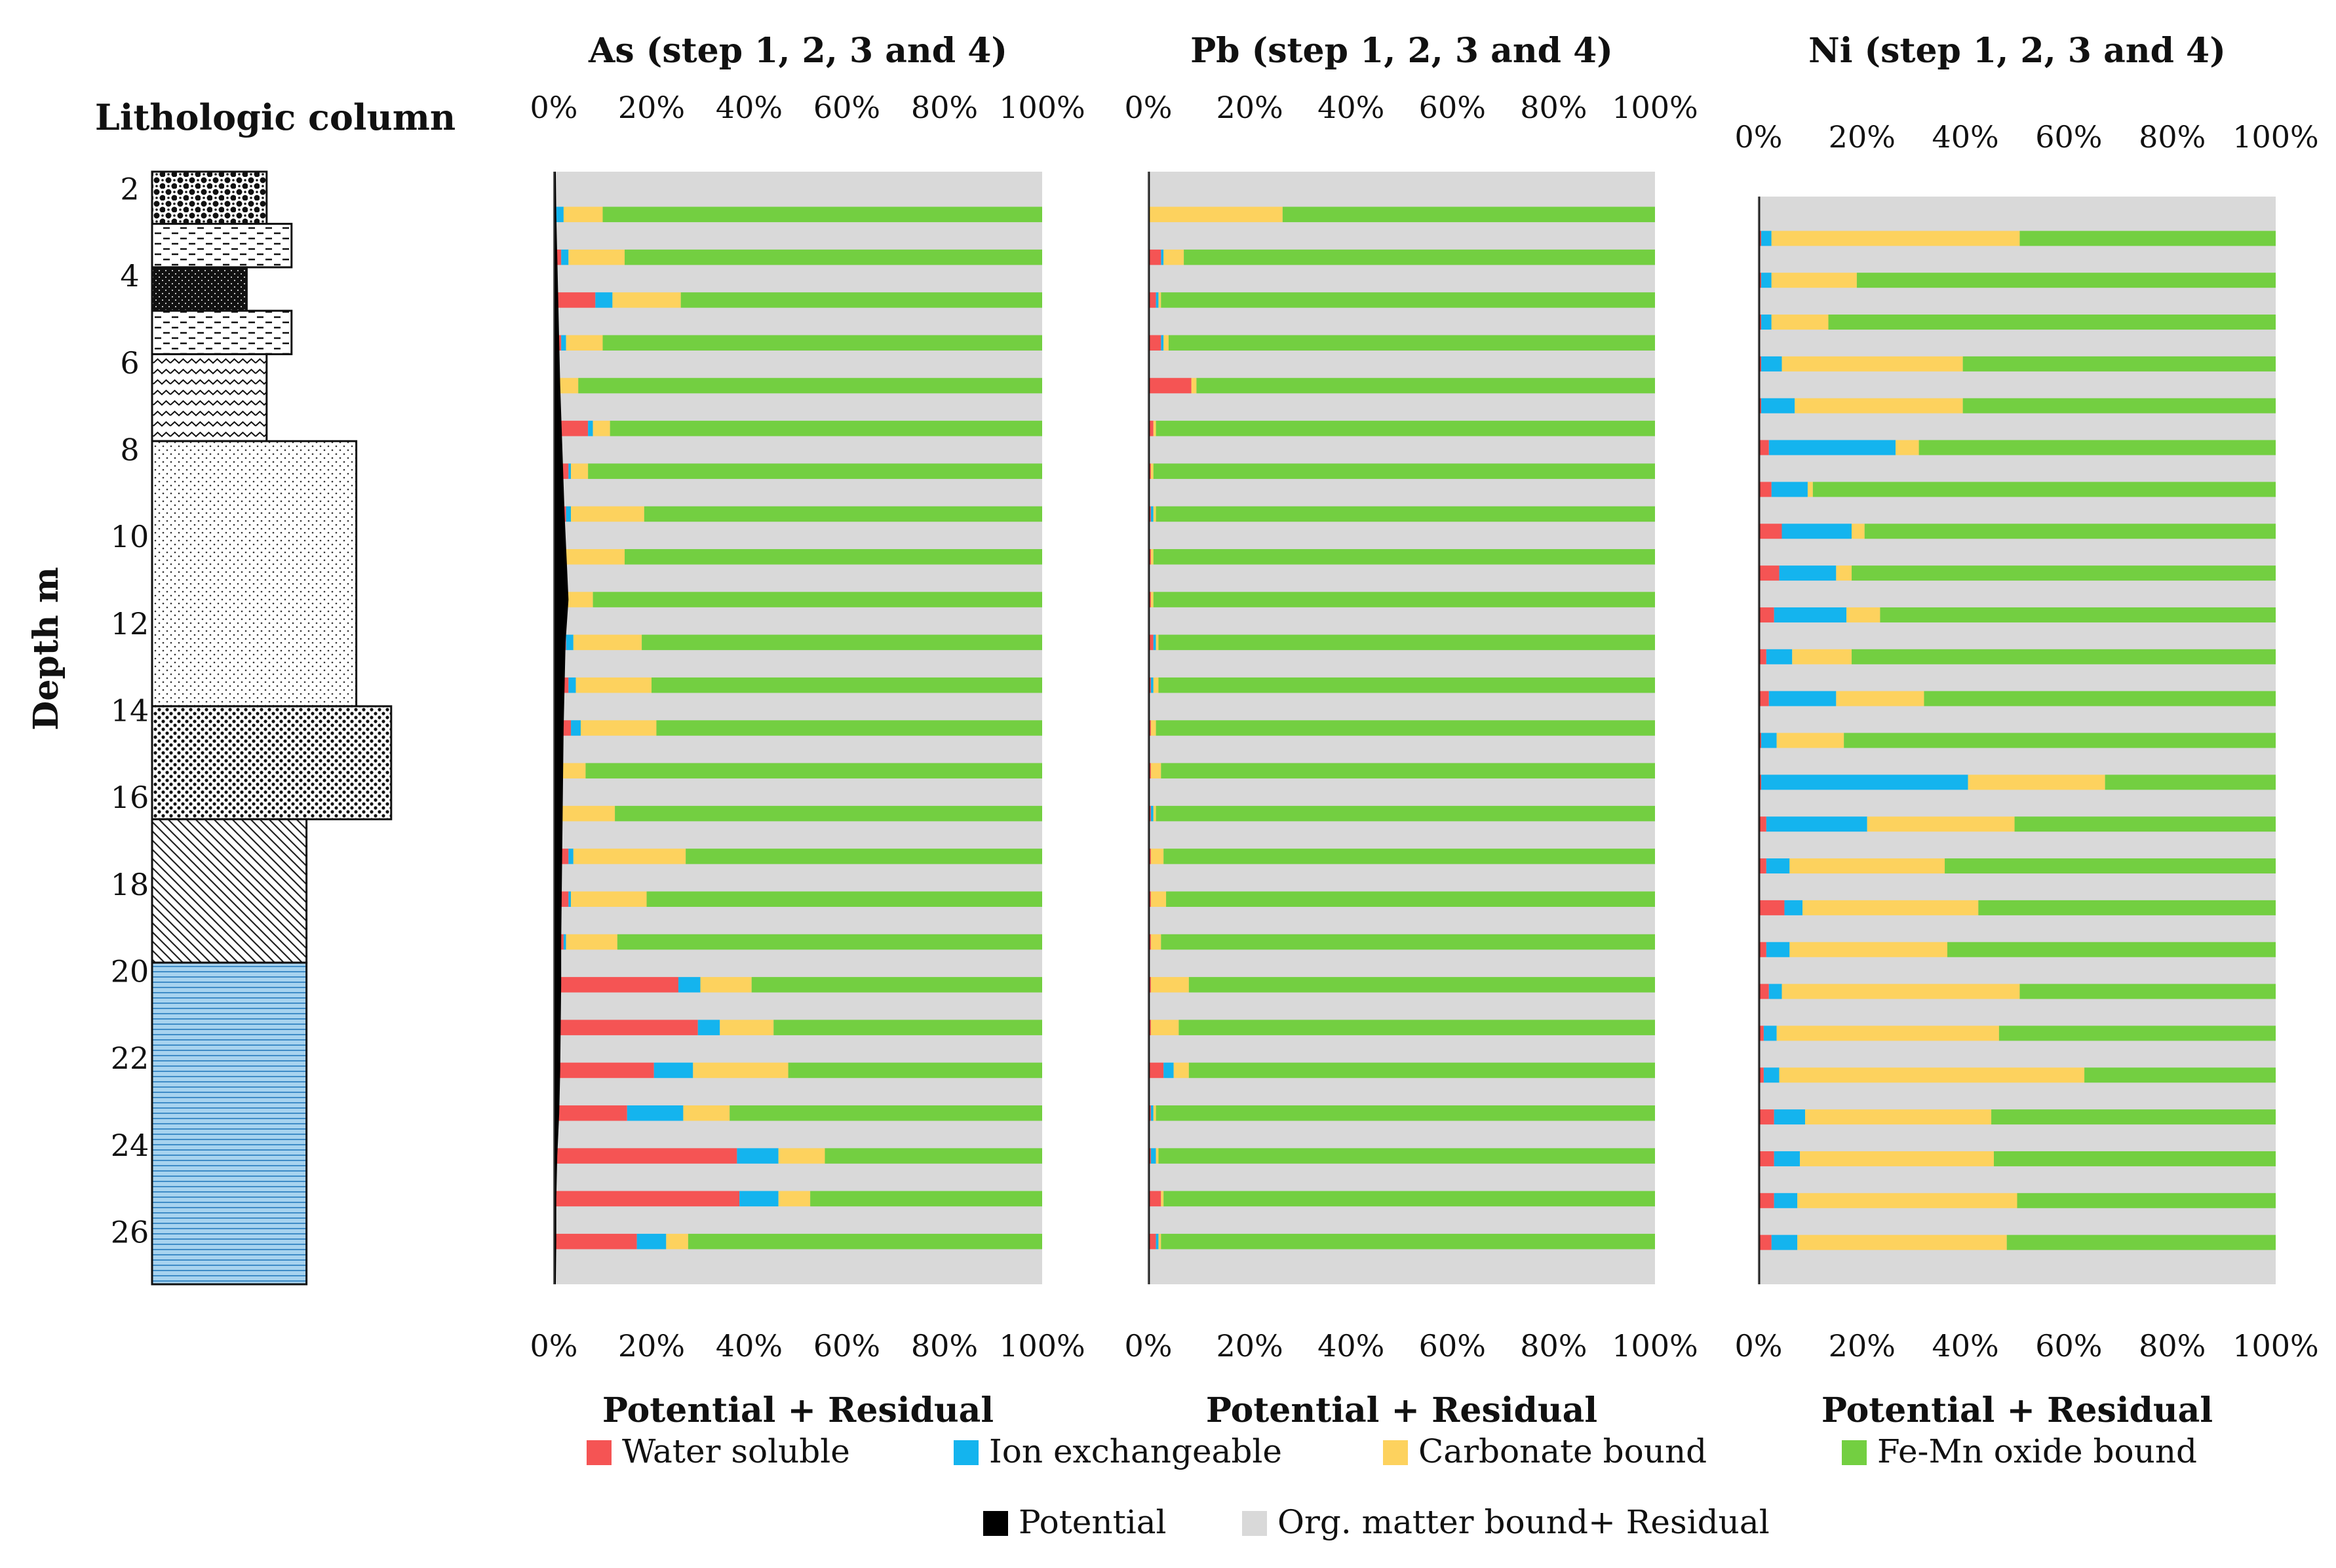 The width and height of the screenshot is (2336, 1568). I want to click on legend-label: Carbonate bound, so click(1562, 1451).